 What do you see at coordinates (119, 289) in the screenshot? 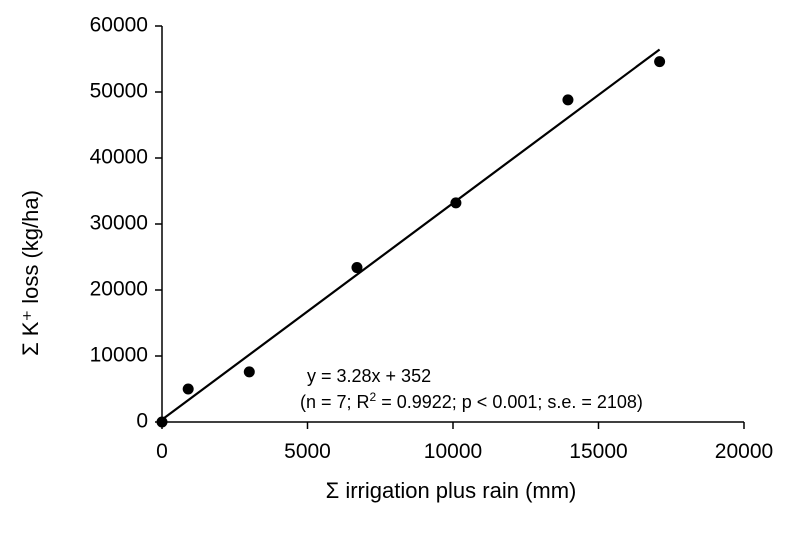
I see `y-tick-label: 20000` at bounding box center [119, 289].